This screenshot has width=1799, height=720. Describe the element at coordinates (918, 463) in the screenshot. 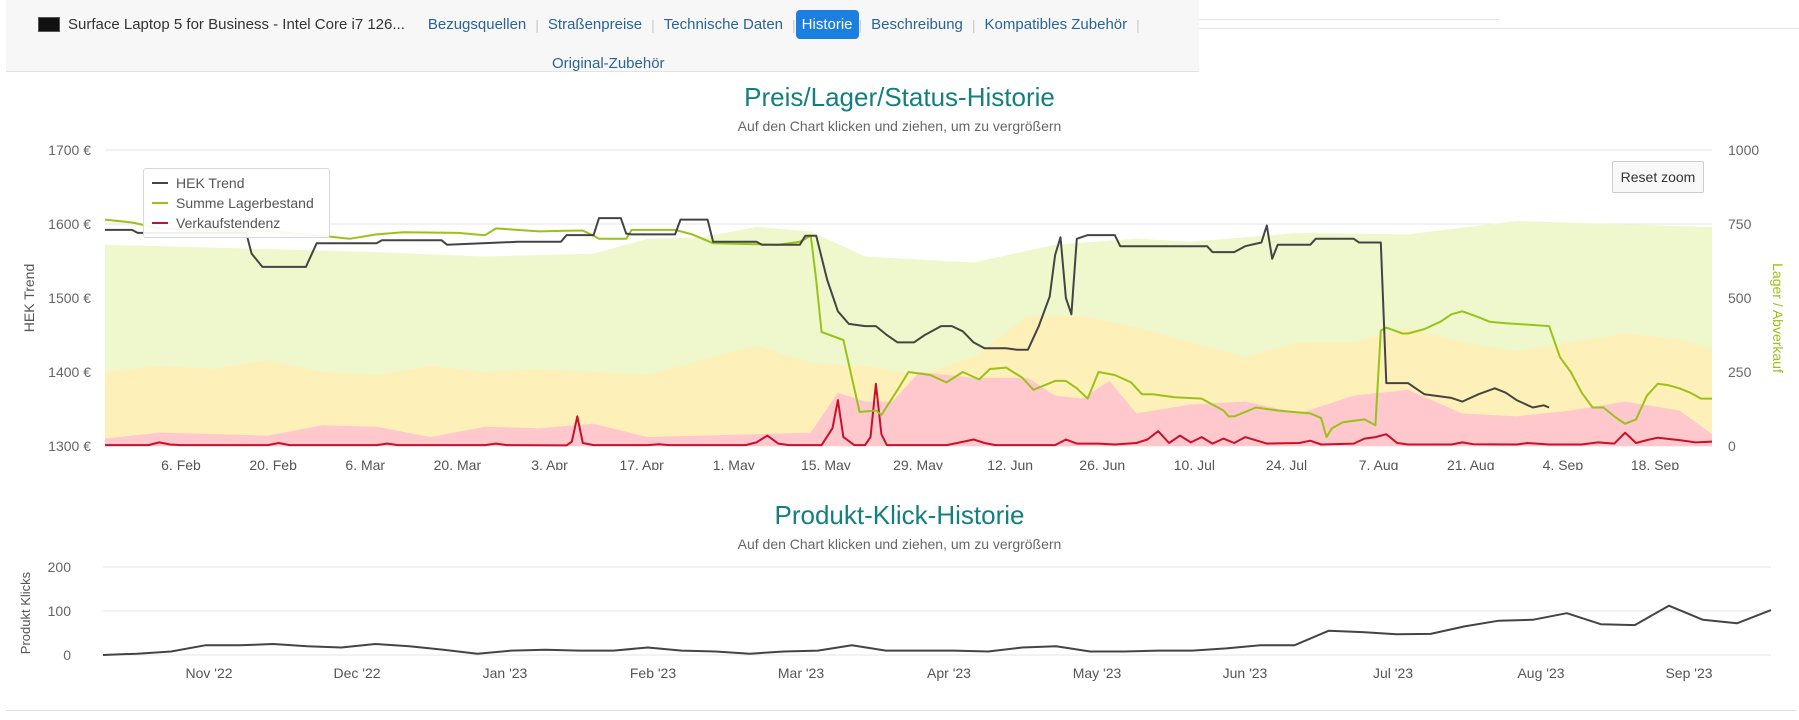

I see `x-tick-label: 29. May` at that location.